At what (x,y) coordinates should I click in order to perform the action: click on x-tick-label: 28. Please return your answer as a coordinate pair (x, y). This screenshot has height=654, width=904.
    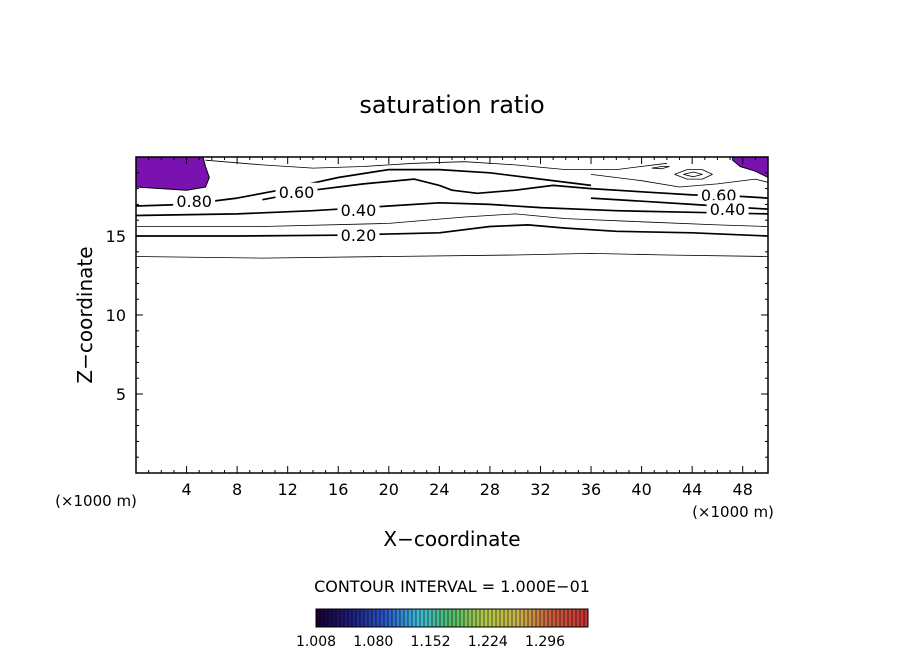
    Looking at the image, I should click on (490, 489).